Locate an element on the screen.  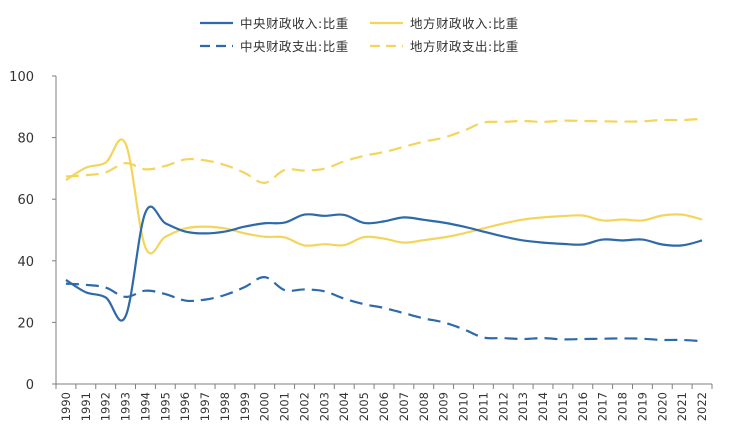
x-tick-label: 2016 is located at coordinates (583, 406).